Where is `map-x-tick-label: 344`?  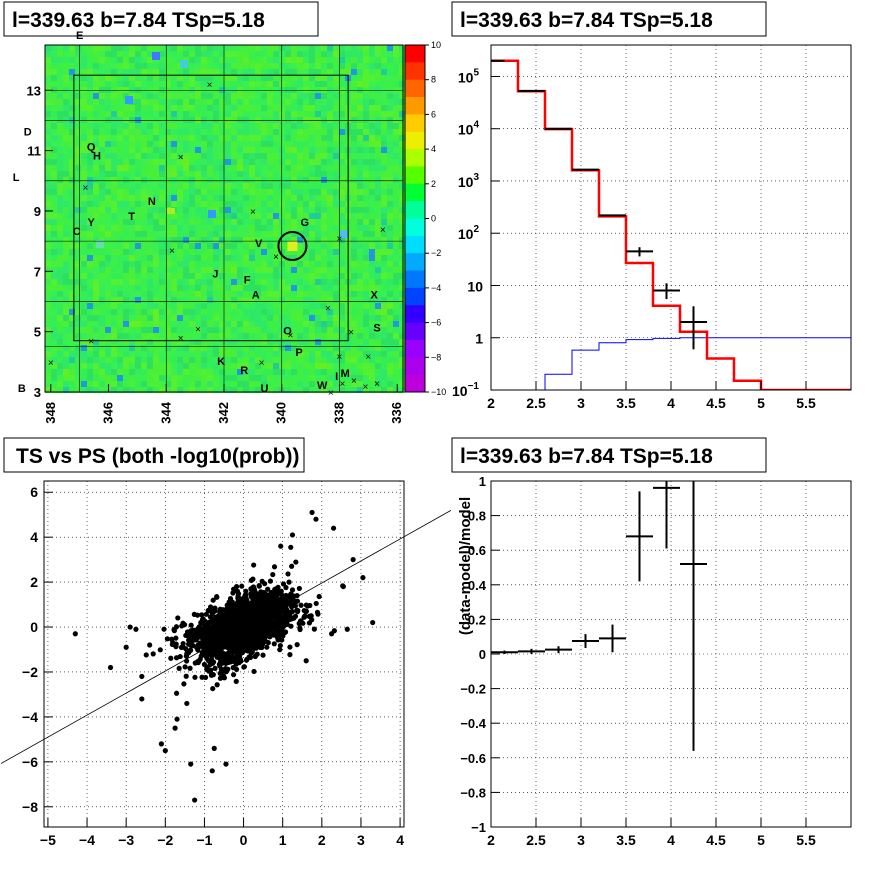 map-x-tick-label: 344 is located at coordinates (165, 412).